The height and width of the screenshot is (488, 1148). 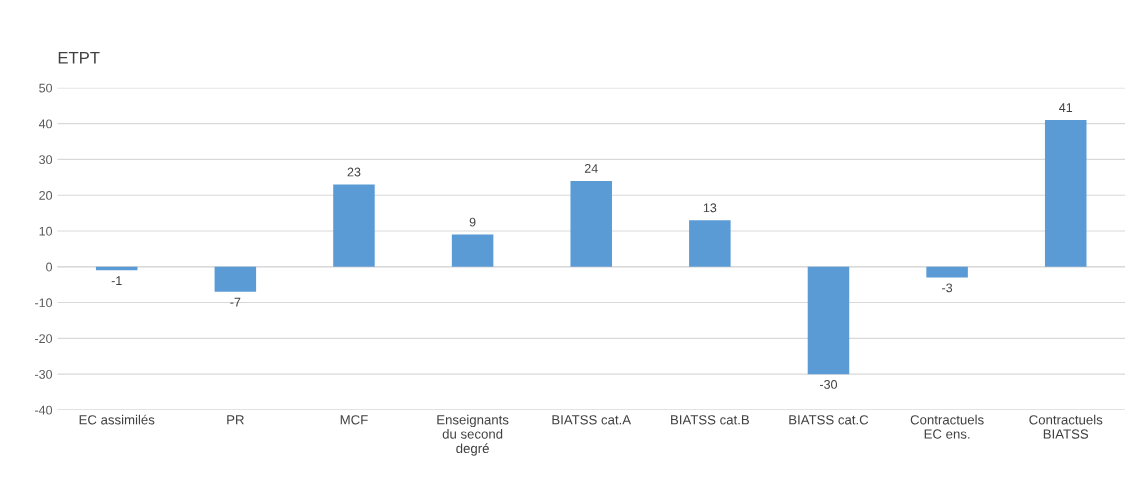 What do you see at coordinates (591, 168) in the screenshot?
I see `data-label: 24` at bounding box center [591, 168].